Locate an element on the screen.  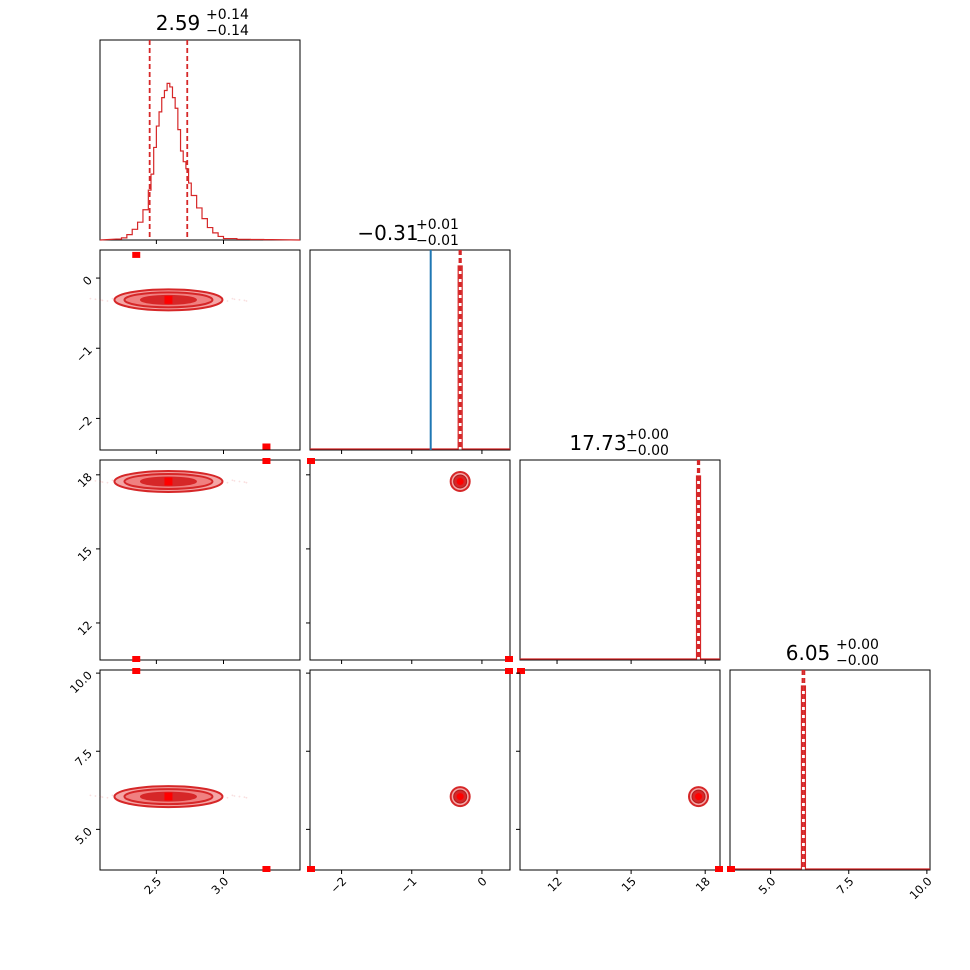
y-tick-label: 15 is located at coordinates (85, 554).